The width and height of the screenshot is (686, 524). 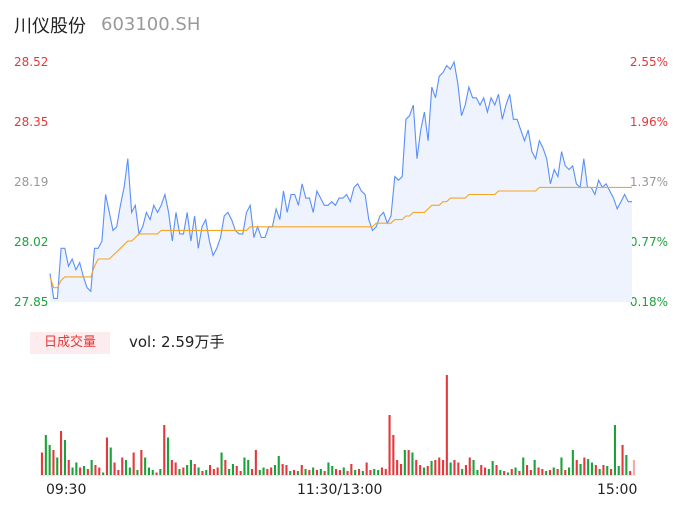 What do you see at coordinates (151, 24) in the screenshot?
I see `stock-code: 603100.SH` at bounding box center [151, 24].